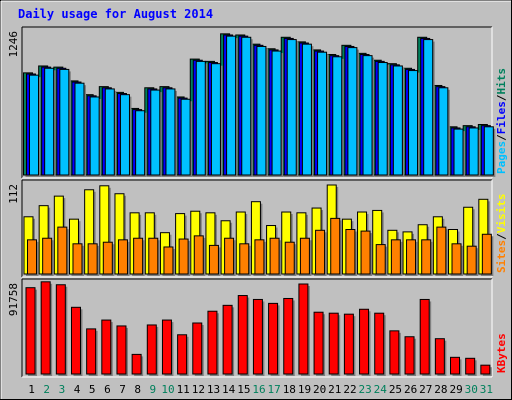 The width and height of the screenshot is (512, 400). I want to click on x-tick-label-day-4: 4, so click(77, 389).